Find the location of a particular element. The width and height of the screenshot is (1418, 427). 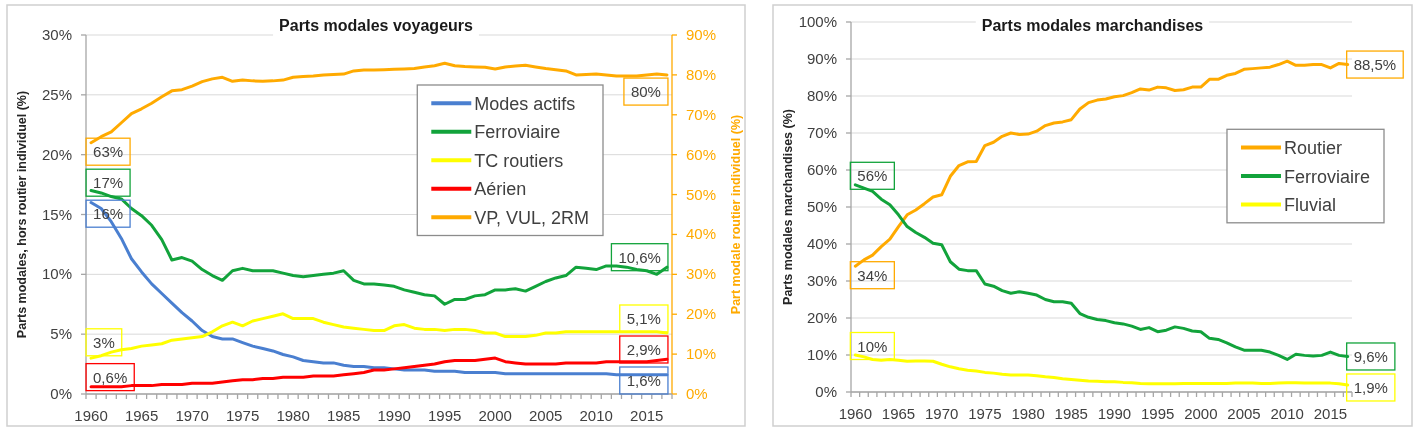

data-label: 9,6% is located at coordinates (1370, 356).